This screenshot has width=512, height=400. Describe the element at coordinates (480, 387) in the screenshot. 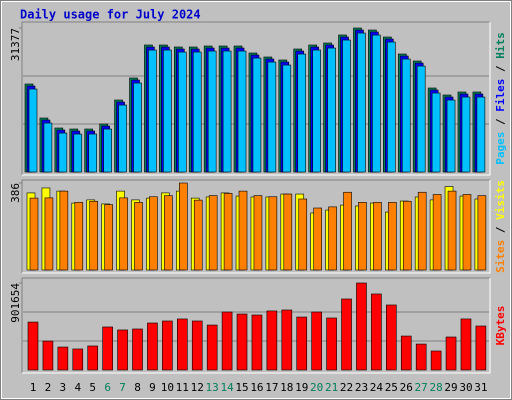

I see `x-tick-label: 31` at that location.